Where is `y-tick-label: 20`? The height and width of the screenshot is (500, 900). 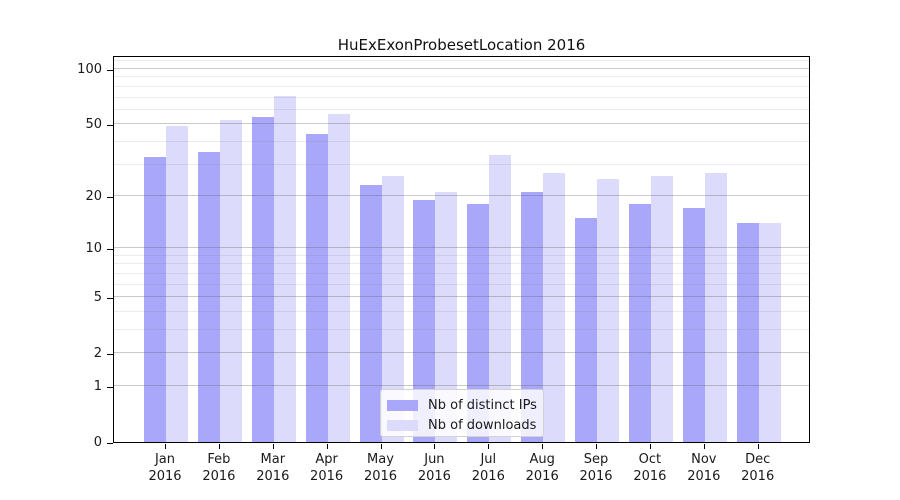 y-tick-label: 20 is located at coordinates (93, 196).